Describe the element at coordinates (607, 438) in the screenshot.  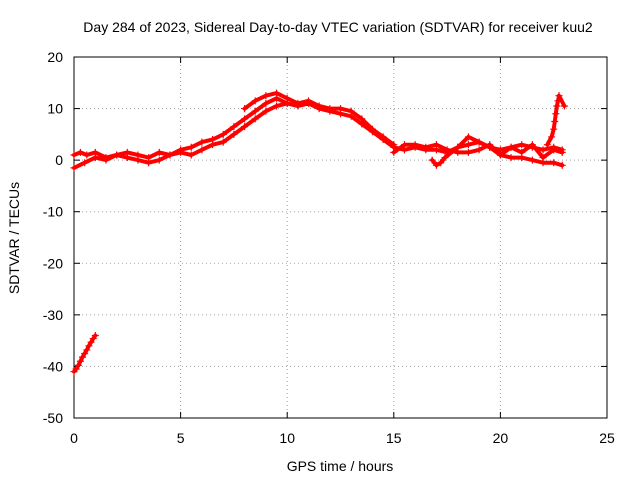
I see `x-tick-label: 25` at that location.